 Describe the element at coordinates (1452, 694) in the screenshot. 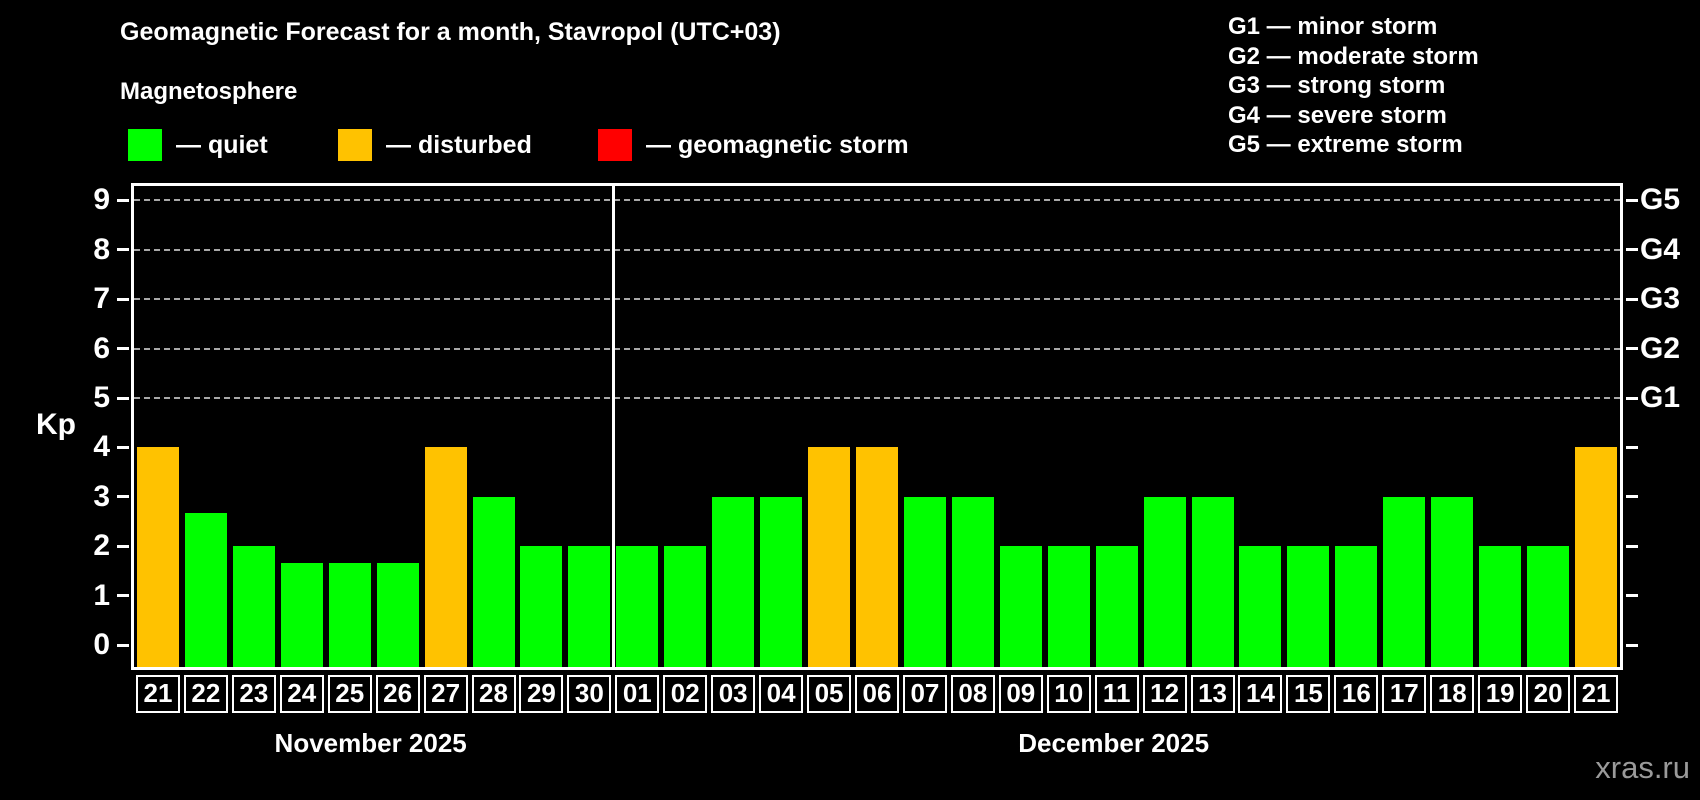

I see `date-cell-december-18: 18` at that location.